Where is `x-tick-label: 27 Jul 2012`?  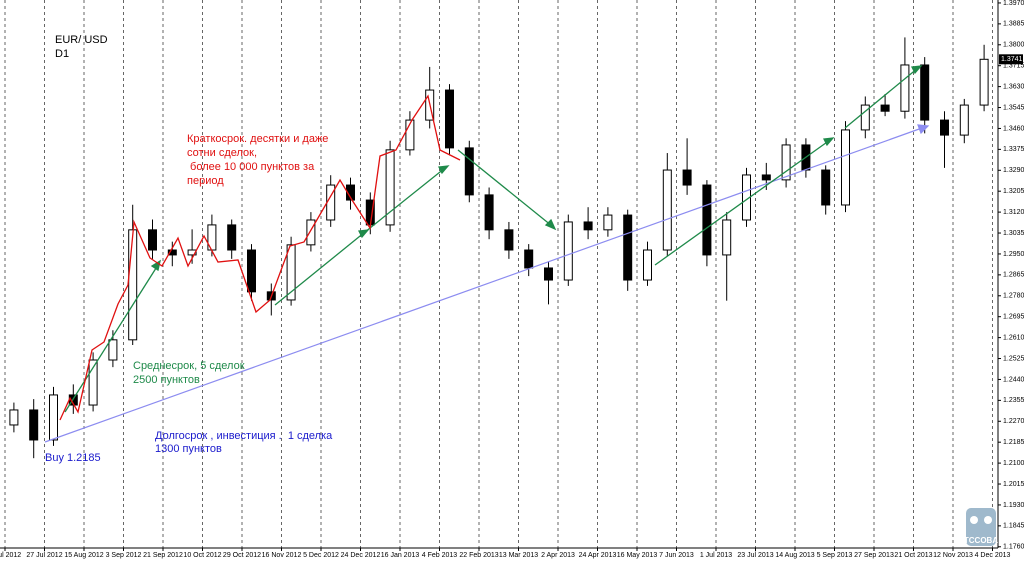 x-tick-label: 27 Jul 2012 is located at coordinates (44, 555).